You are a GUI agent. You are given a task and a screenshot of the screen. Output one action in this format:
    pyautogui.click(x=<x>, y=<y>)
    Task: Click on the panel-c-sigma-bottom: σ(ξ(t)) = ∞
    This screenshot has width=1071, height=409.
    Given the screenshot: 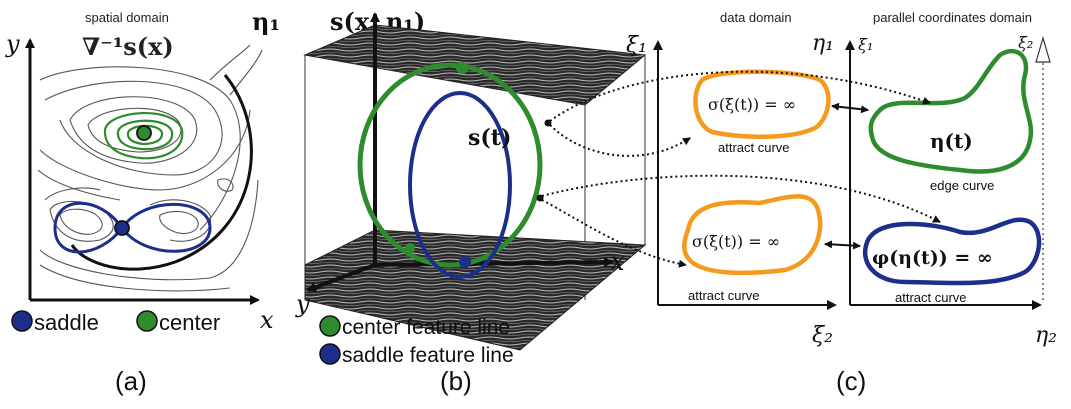 What is the action you would take?
    pyautogui.click(x=736, y=241)
    